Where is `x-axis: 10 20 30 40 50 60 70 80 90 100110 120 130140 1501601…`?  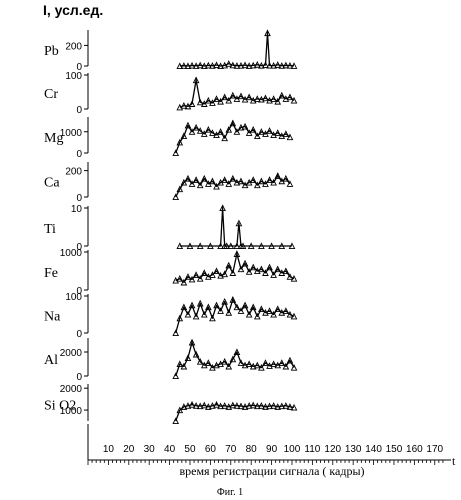 x-axis: 10 20 30 40 50 60 70 80 90 100110 120 130140 1501601… is located at coordinates (269, 444).